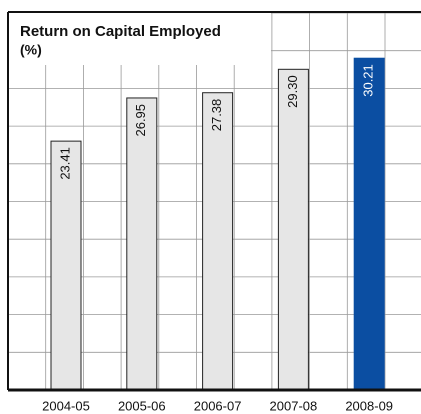 Image resolution: width=421 pixels, height=414 pixels. I want to click on chart-title: Return on Capital Employed, so click(120, 31).